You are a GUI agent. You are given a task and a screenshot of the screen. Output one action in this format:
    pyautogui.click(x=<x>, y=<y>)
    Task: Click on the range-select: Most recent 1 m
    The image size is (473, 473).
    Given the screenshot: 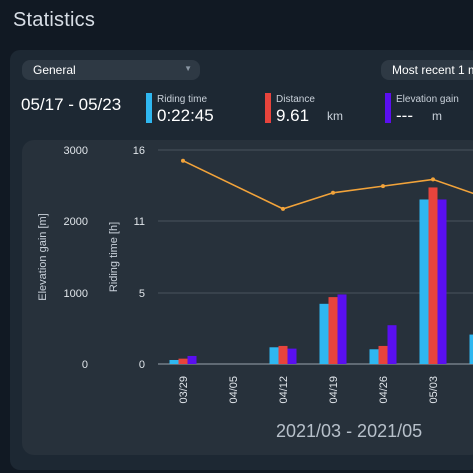 What is the action you would take?
    pyautogui.click(x=427, y=70)
    